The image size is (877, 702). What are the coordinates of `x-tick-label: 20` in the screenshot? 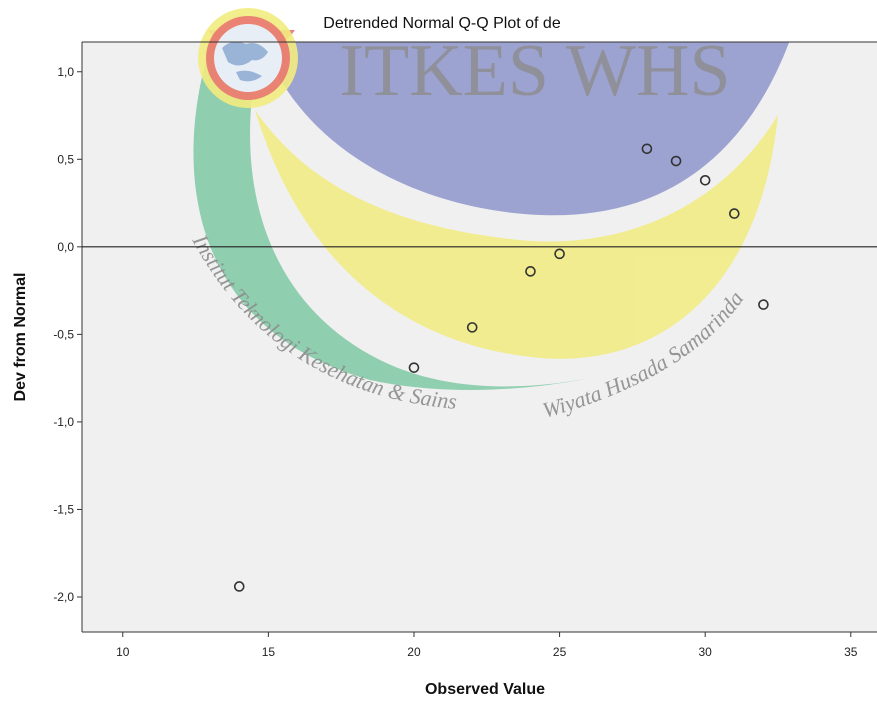 It's located at (414, 652).